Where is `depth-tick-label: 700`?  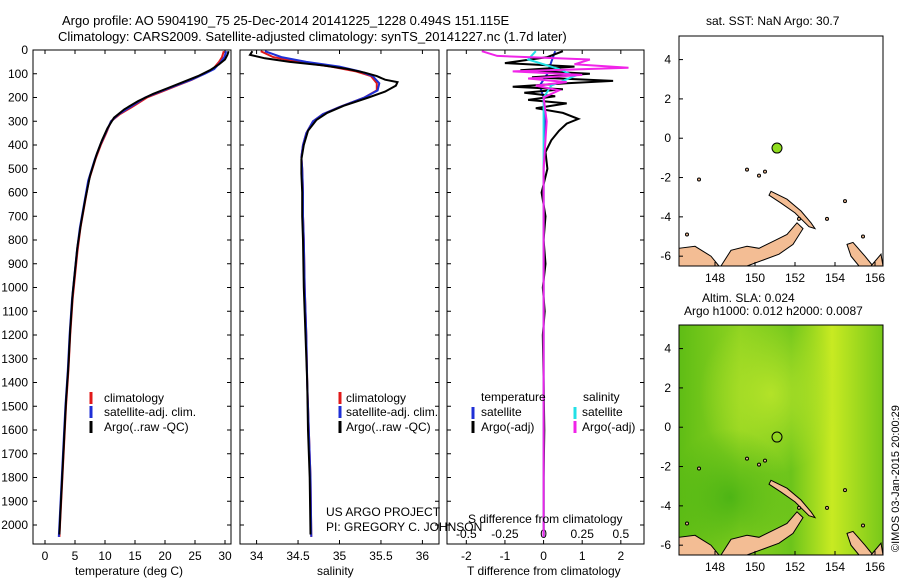
depth-tick-label: 700 is located at coordinates (18, 216).